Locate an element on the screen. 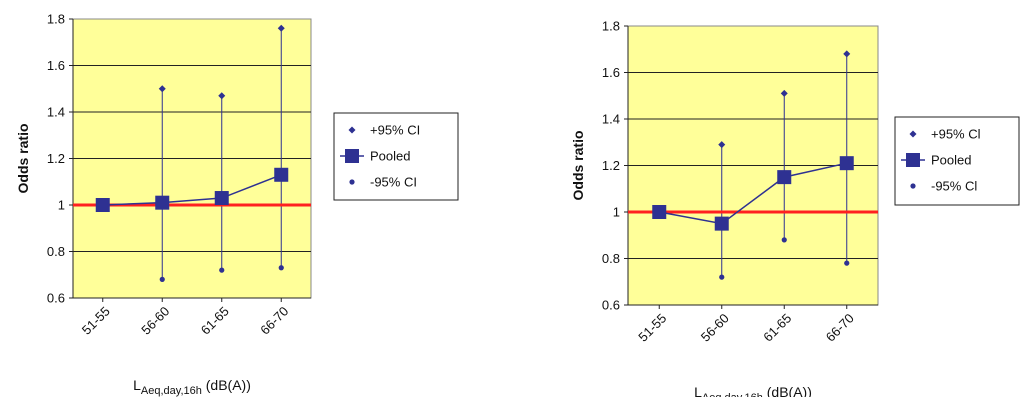  legend-label: +95% CI is located at coordinates (395, 130).